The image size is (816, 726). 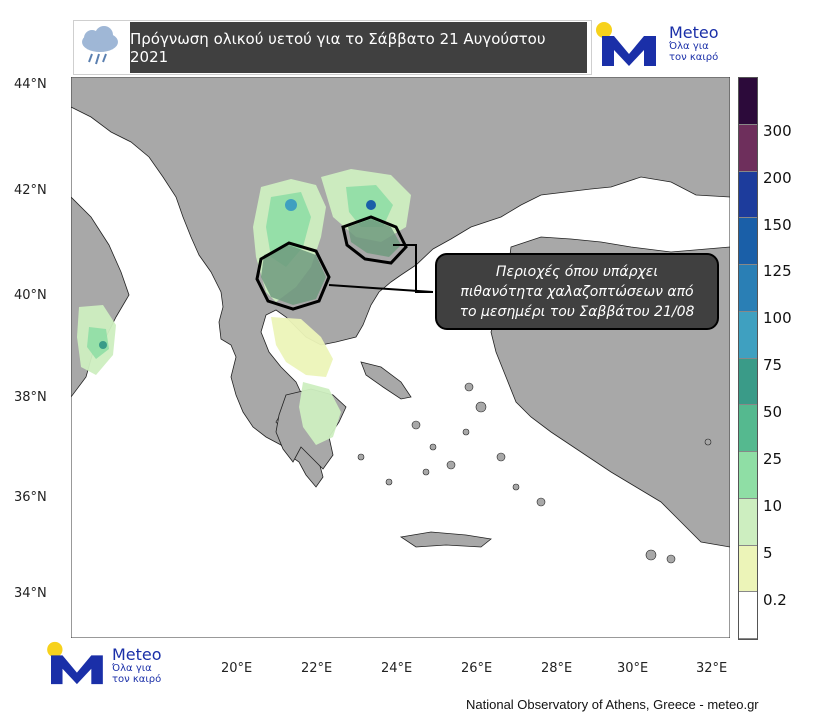 What do you see at coordinates (557, 668) in the screenshot?
I see `lon-label: 28°E` at bounding box center [557, 668].